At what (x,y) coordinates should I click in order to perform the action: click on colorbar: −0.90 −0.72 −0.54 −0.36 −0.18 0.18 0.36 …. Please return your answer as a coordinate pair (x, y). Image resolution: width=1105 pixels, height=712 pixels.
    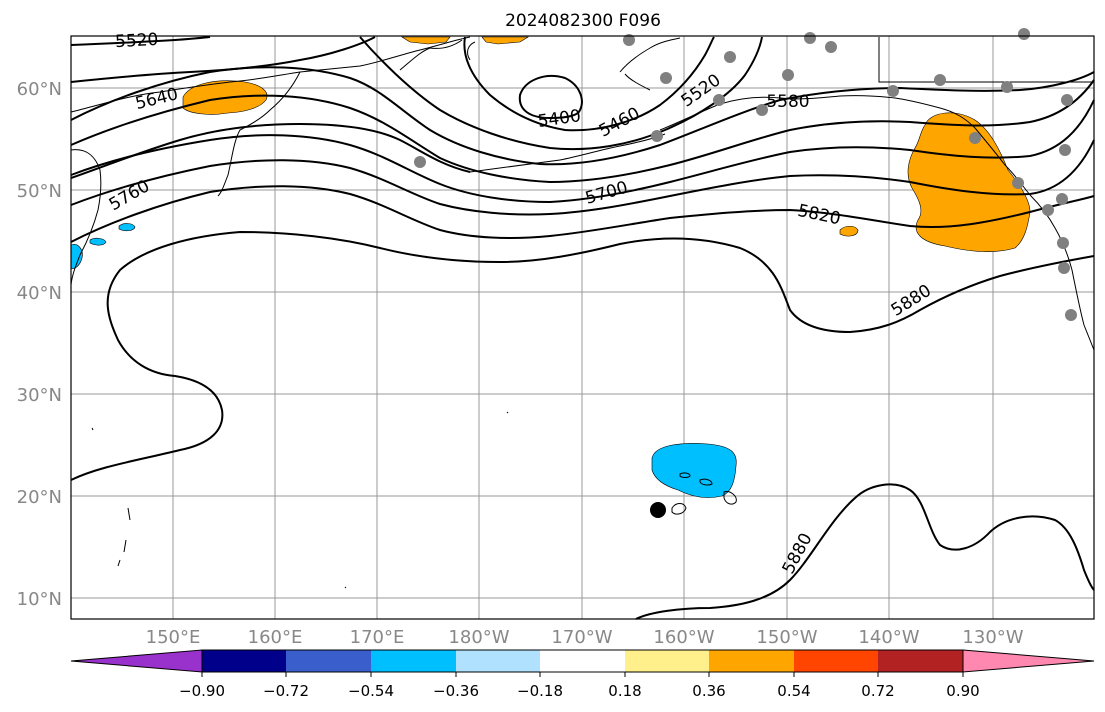
    Looking at the image, I should click on (582, 674).